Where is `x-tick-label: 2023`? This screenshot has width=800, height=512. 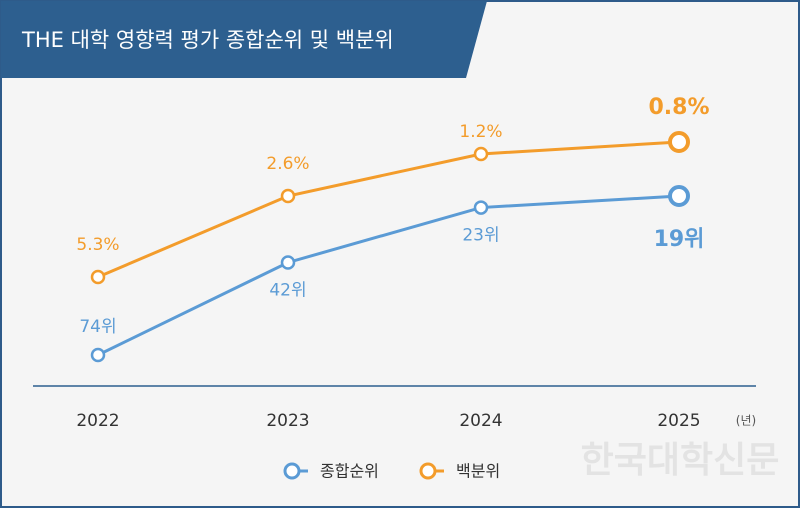
x-tick-label: 2023 is located at coordinates (287, 421).